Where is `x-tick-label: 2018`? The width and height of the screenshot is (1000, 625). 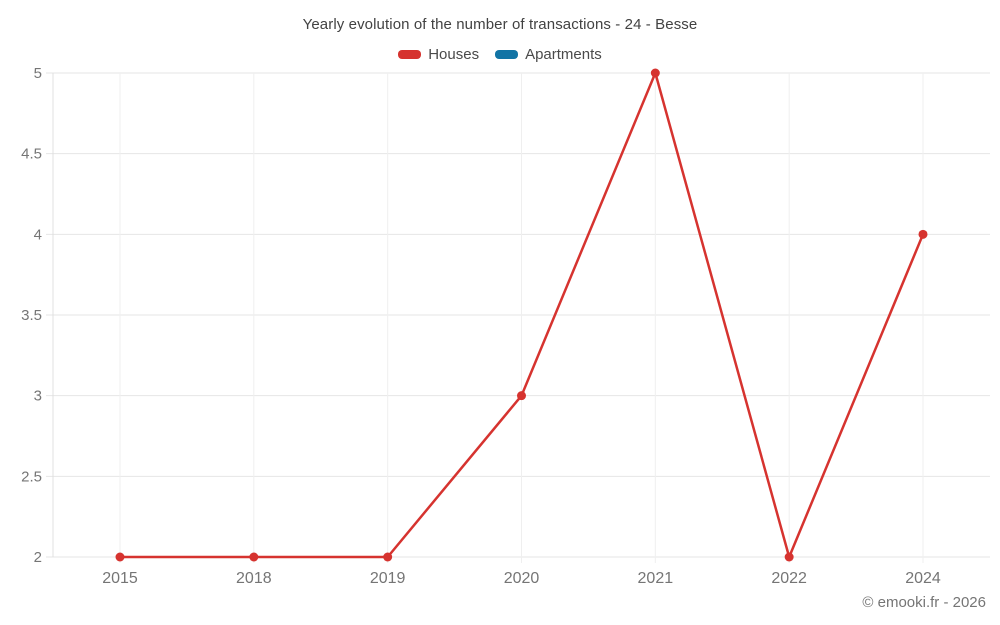
x-tick-label: 2018 is located at coordinates (254, 578).